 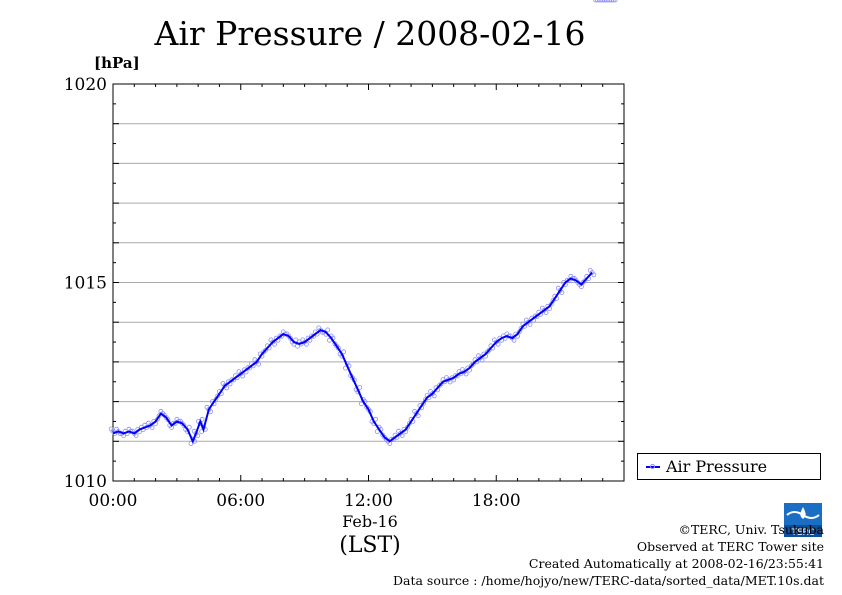 What do you see at coordinates (370, 33) in the screenshot?
I see `chart-title: Air Pressure / 2008-02-16` at bounding box center [370, 33].